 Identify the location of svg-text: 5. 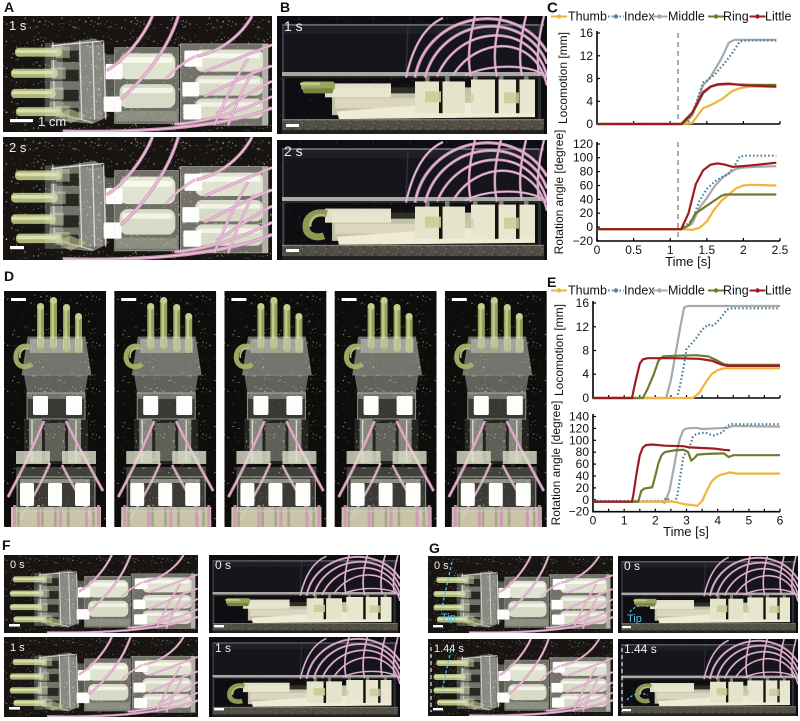
(748, 521).